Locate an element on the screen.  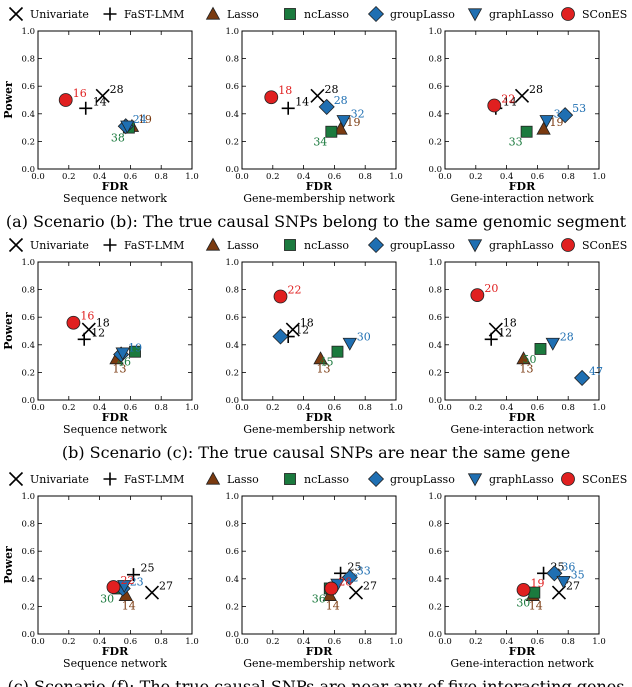
data-point: 25 is located at coordinates (140, 572).